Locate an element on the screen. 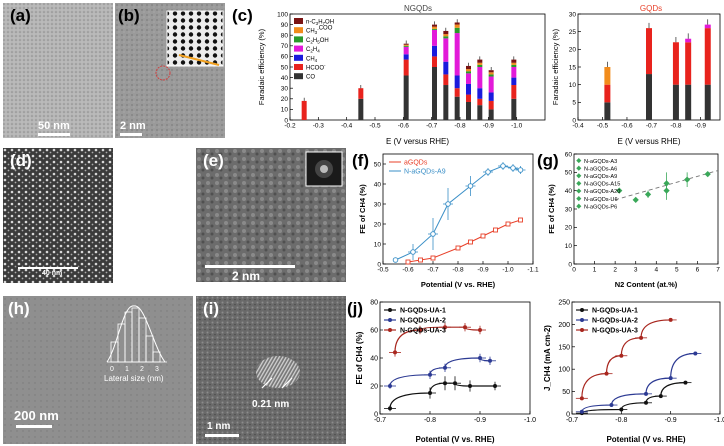 The height and width of the screenshot is (446, 724). chart-c-left-xtick-label: -0.3 is located at coordinates (319, 126).